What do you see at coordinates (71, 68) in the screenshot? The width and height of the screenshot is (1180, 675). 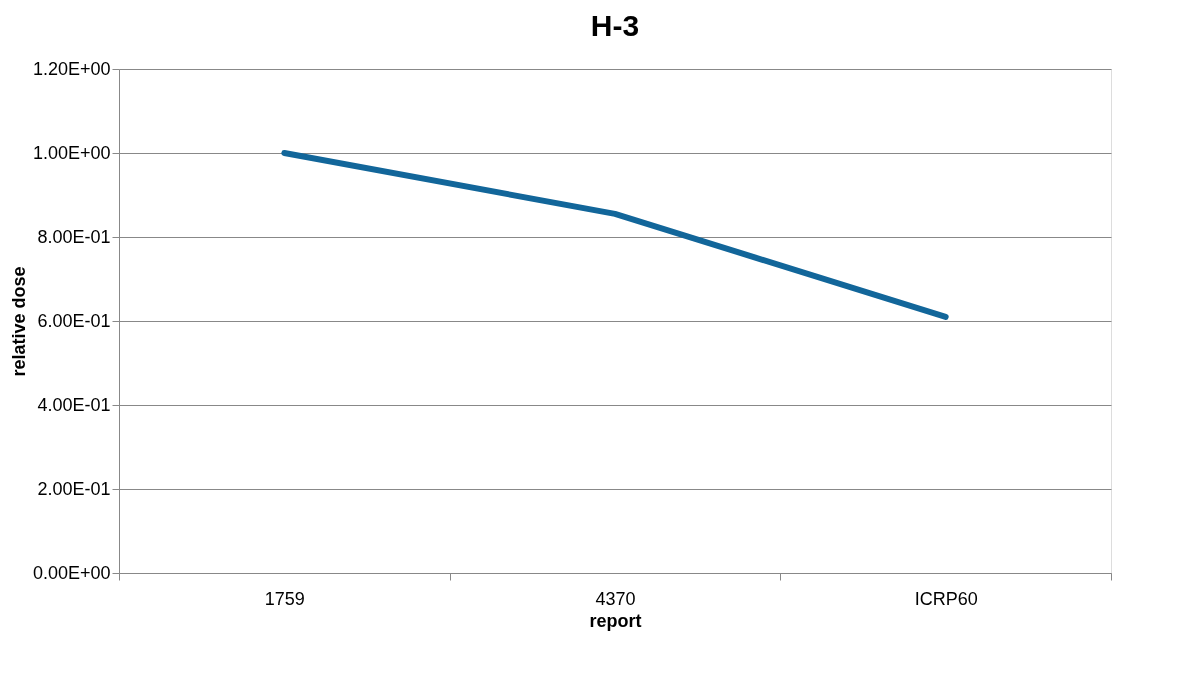 I see `y-tick-label: 1.20E+00` at bounding box center [71, 68].